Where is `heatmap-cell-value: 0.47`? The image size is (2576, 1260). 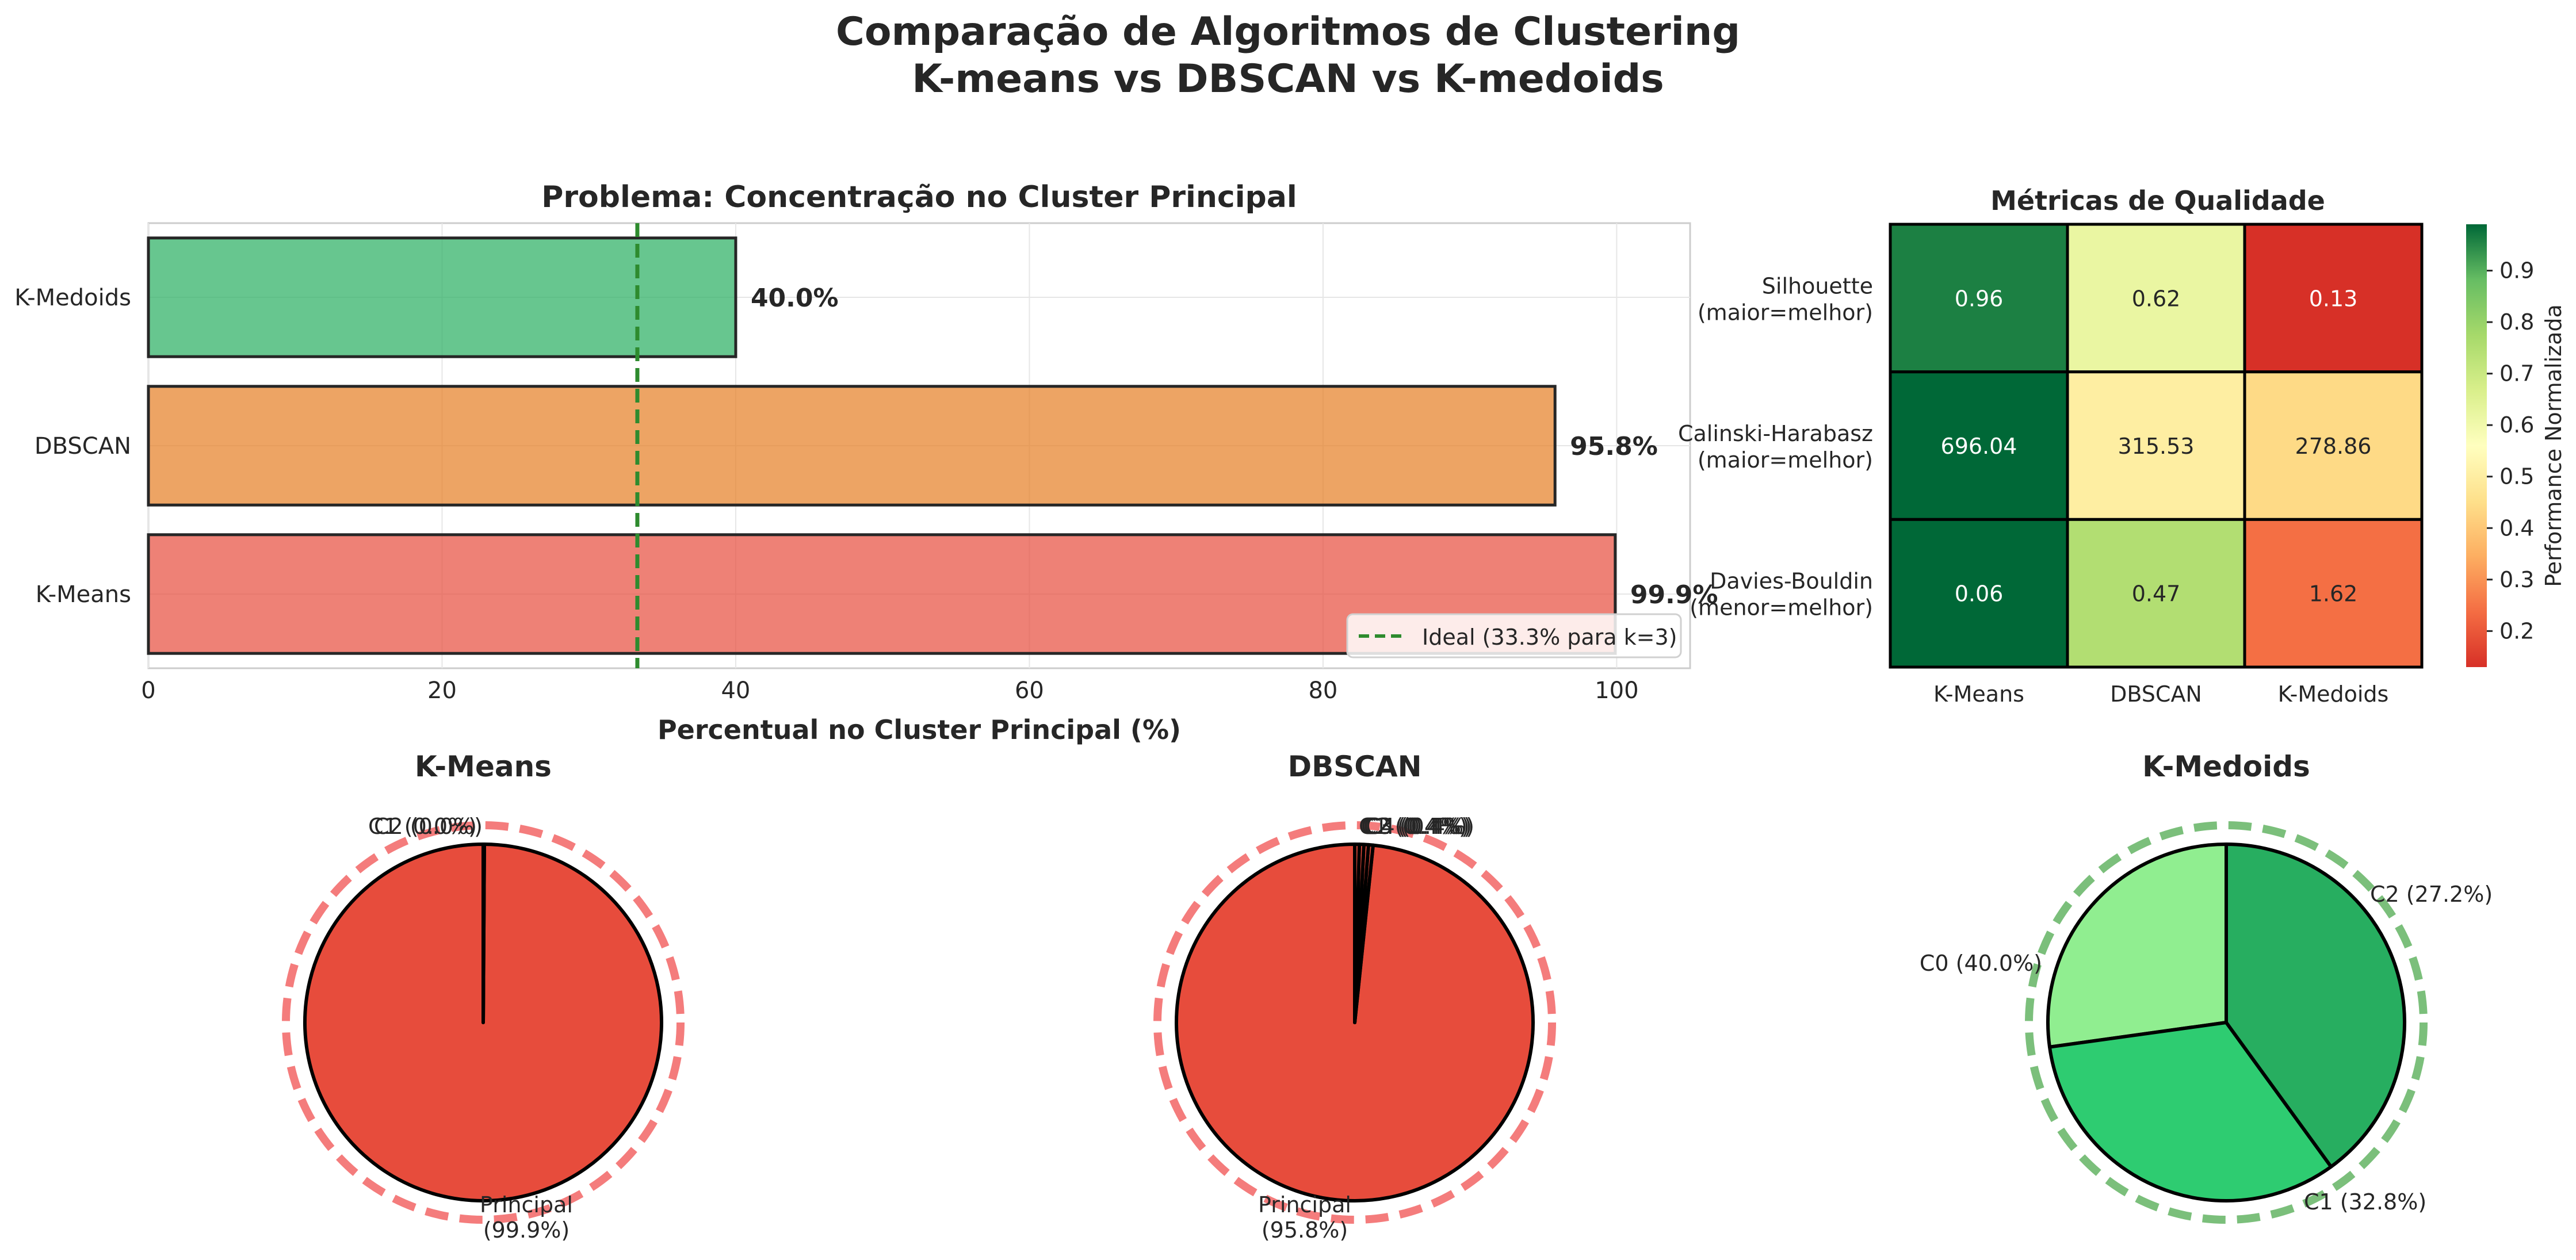
heatmap-cell-value: 0.47 is located at coordinates (2156, 594).